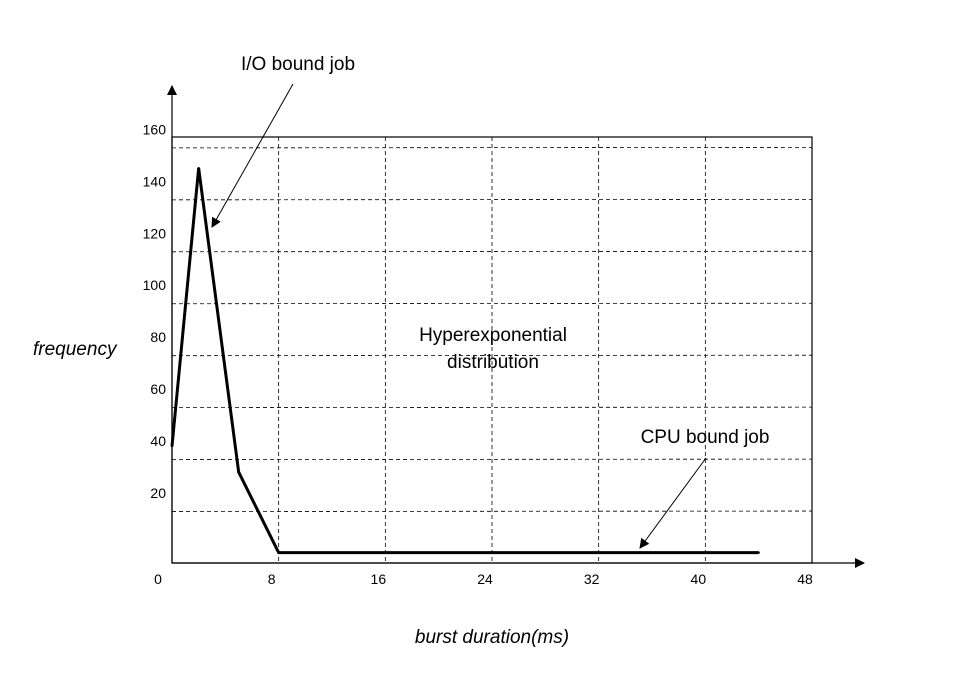  I want to click on y-tick-label: 160, so click(155, 129).